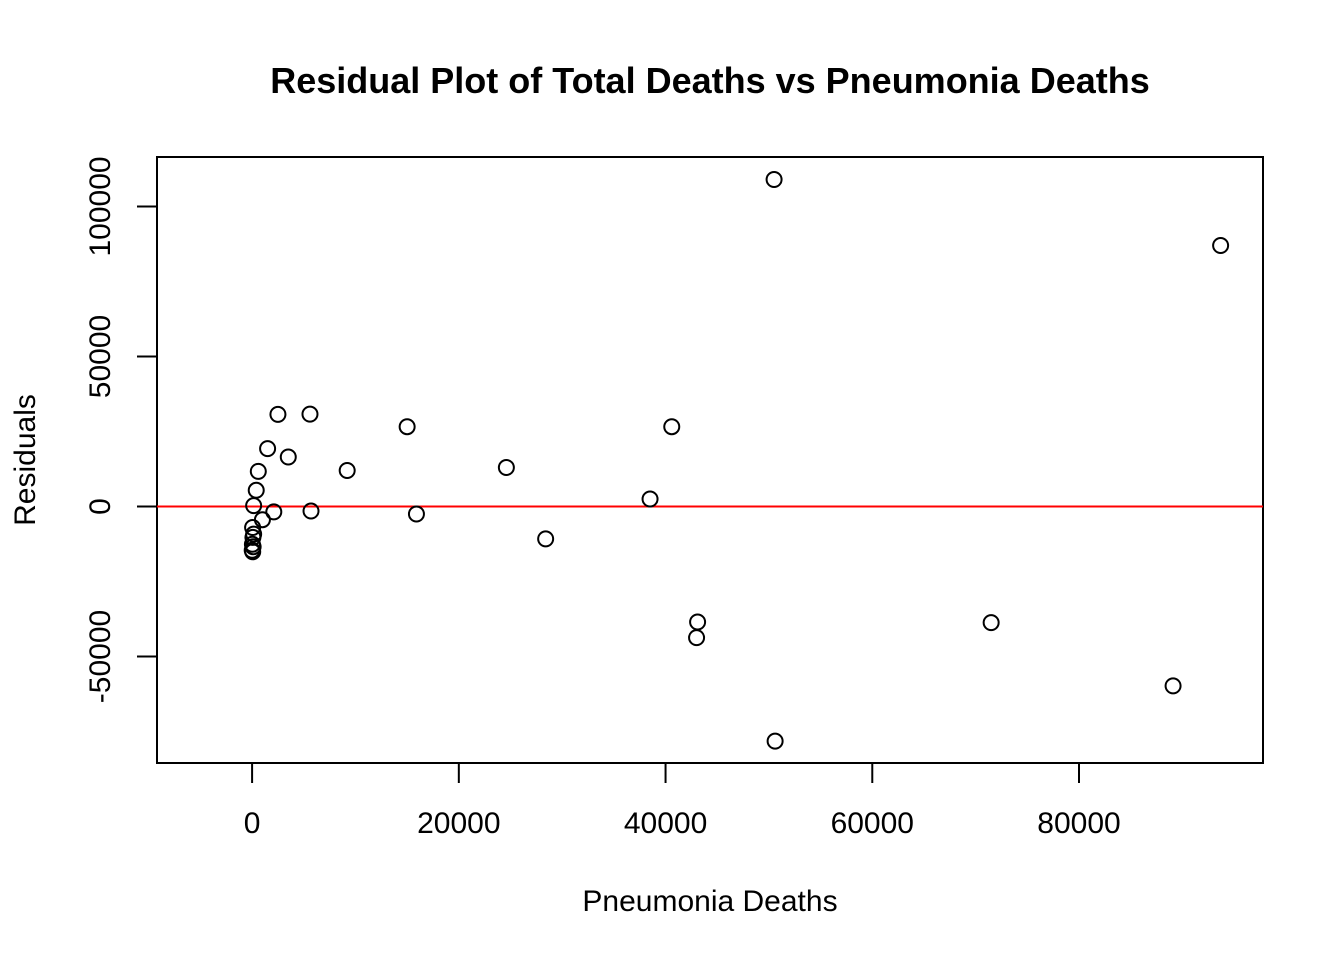  Describe the element at coordinates (25, 460) in the screenshot. I see `y-axis-label: Residuals` at that location.